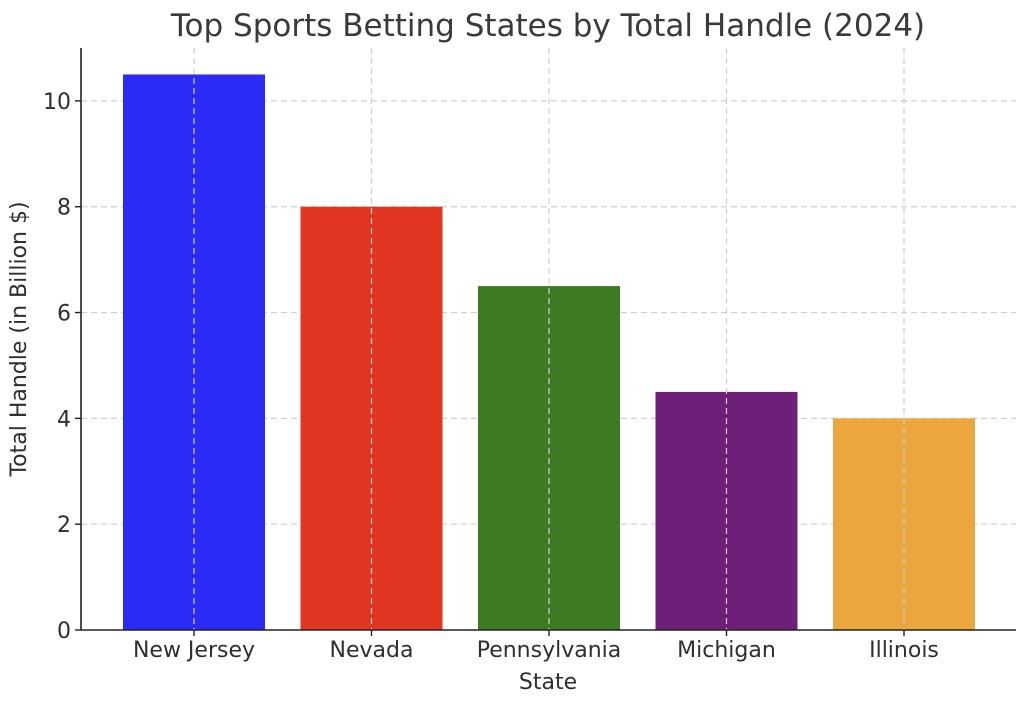 The height and width of the screenshot is (707, 1023). Describe the element at coordinates (19, 339) in the screenshot. I see `y-axis-label: Total Handle (in Billion $)` at that location.